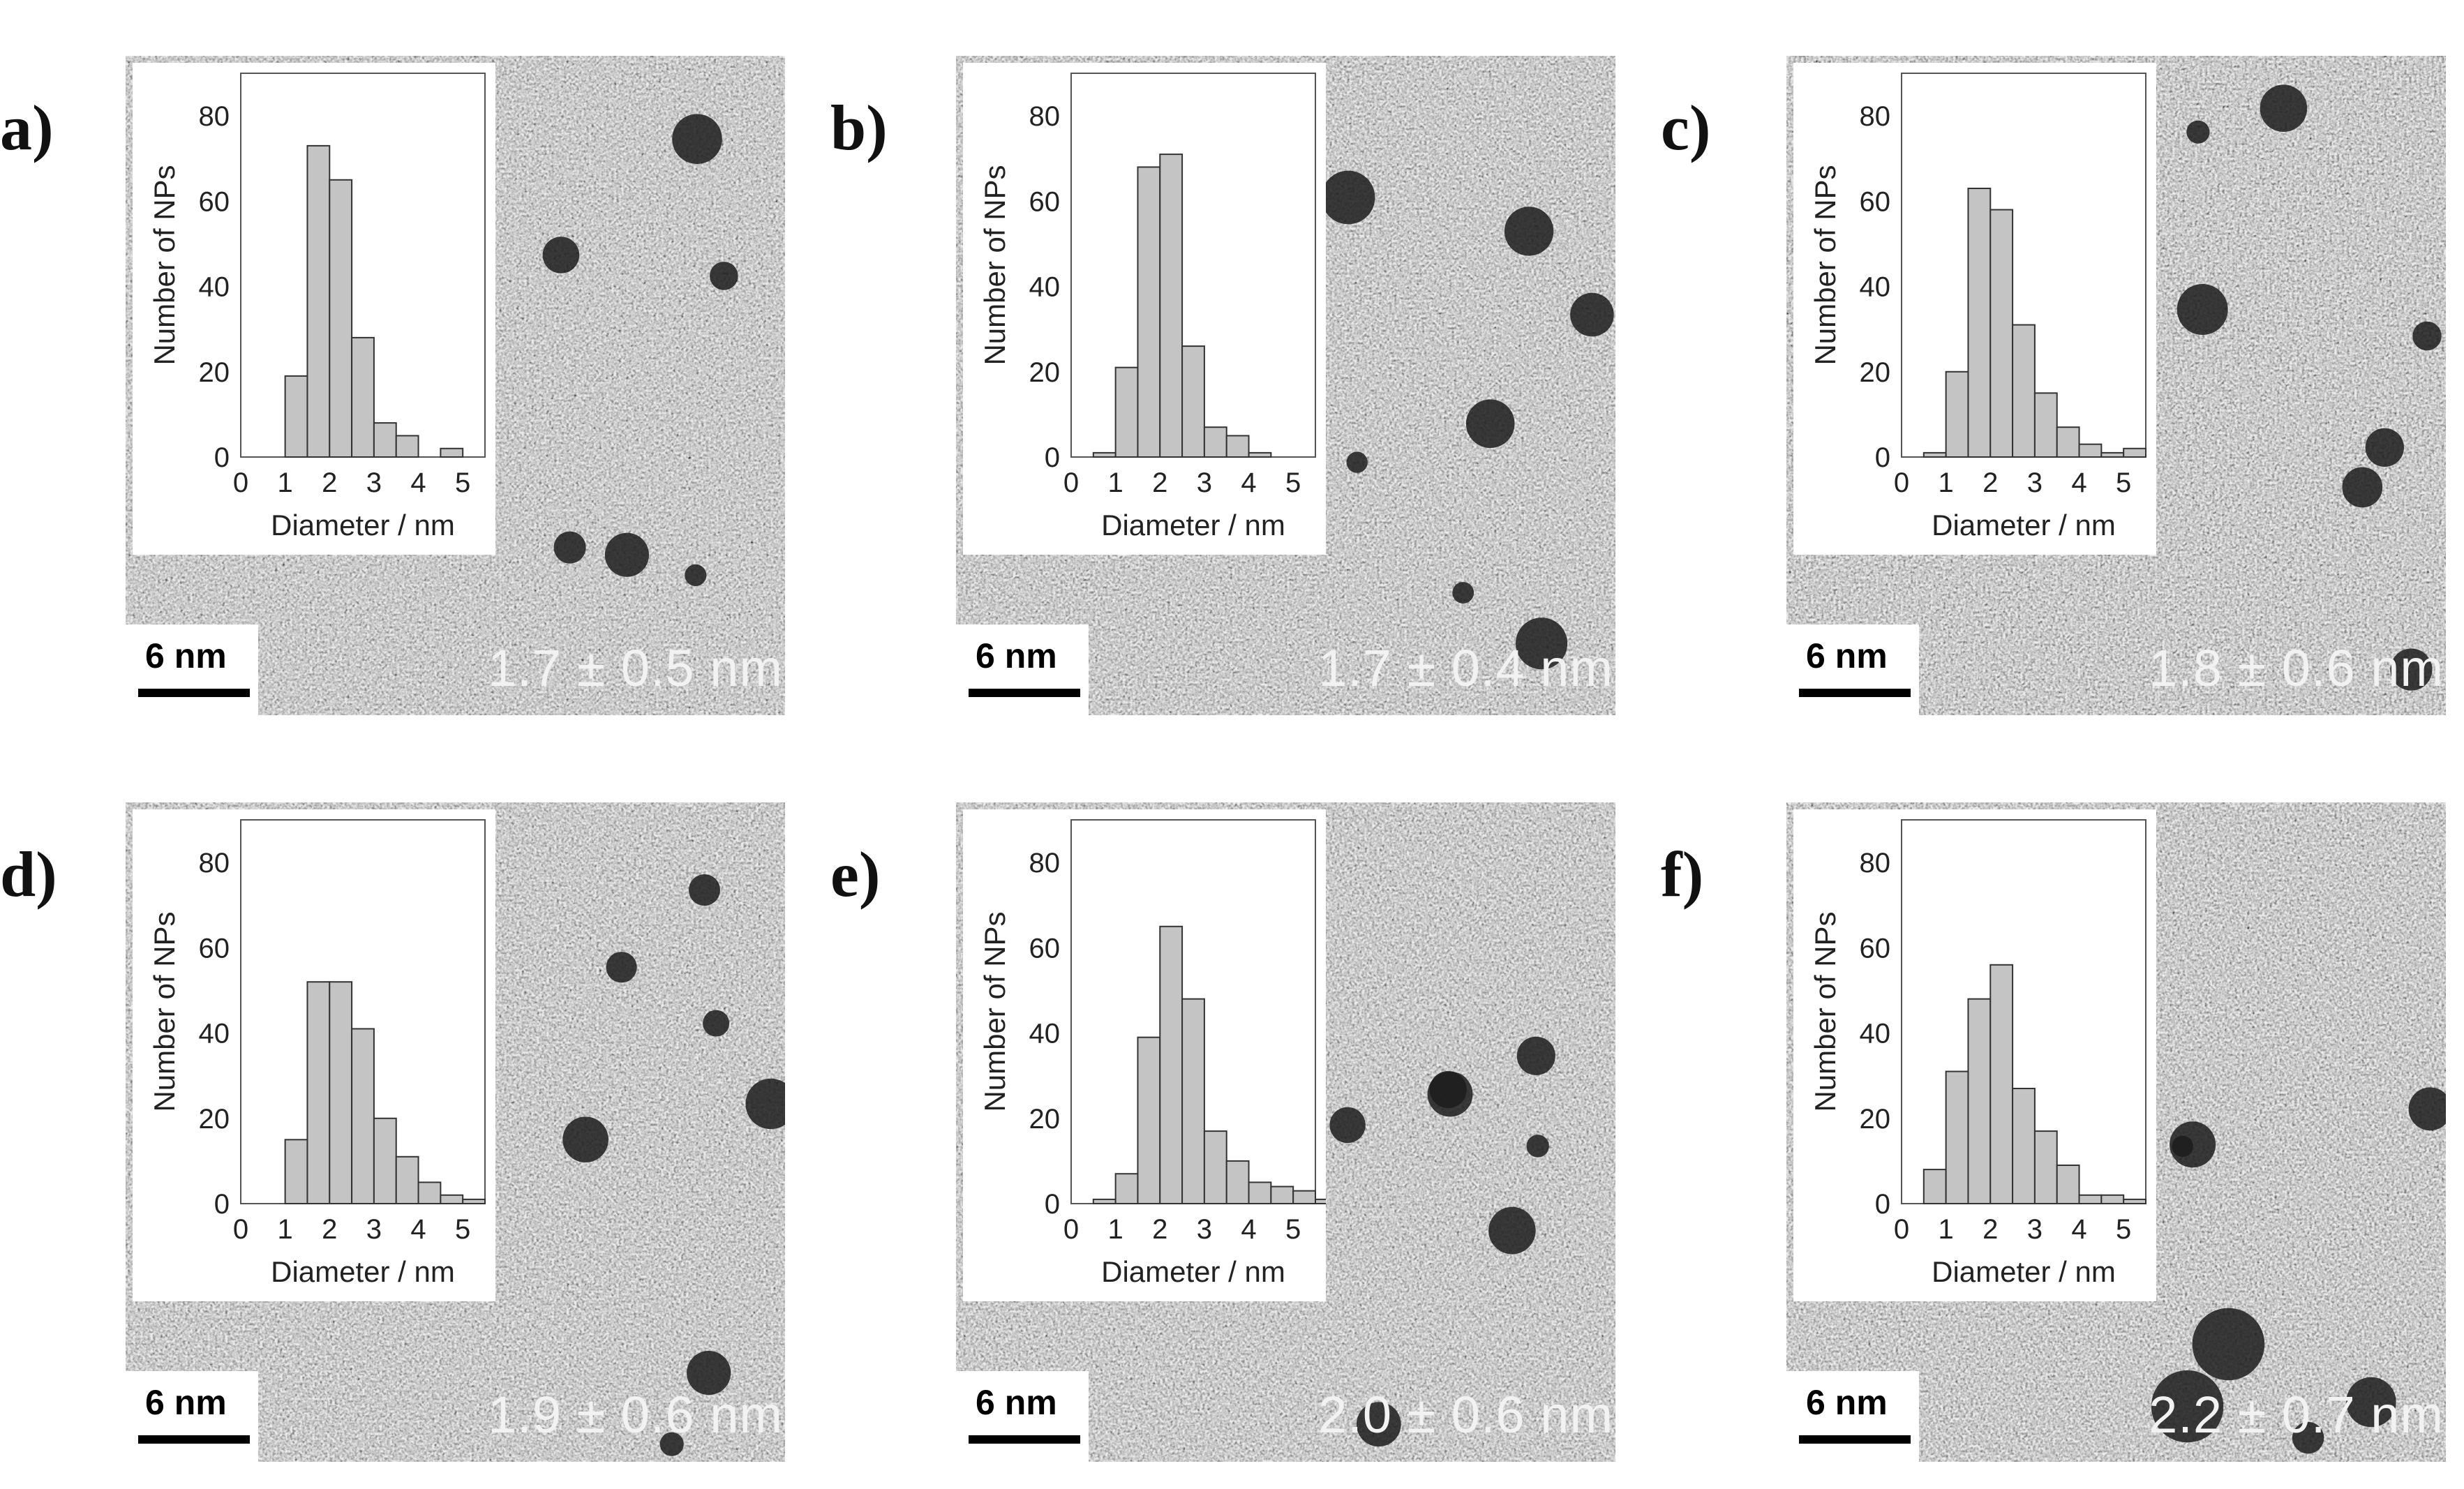  I want to click on panel-label: f), so click(1682, 874).